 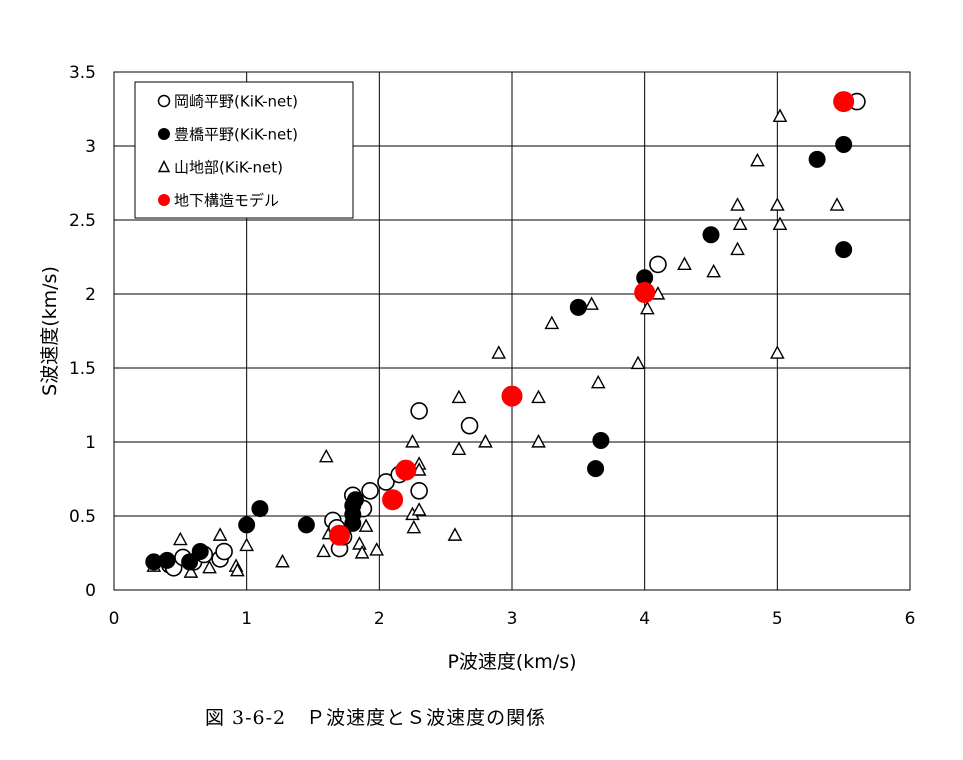 I want to click on x-tick-label: 2, so click(x=379, y=619).